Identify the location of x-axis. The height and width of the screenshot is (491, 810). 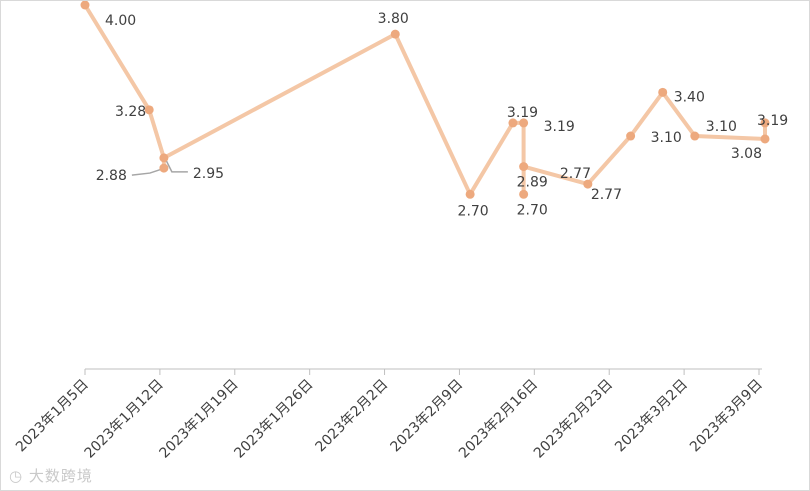
(423, 371).